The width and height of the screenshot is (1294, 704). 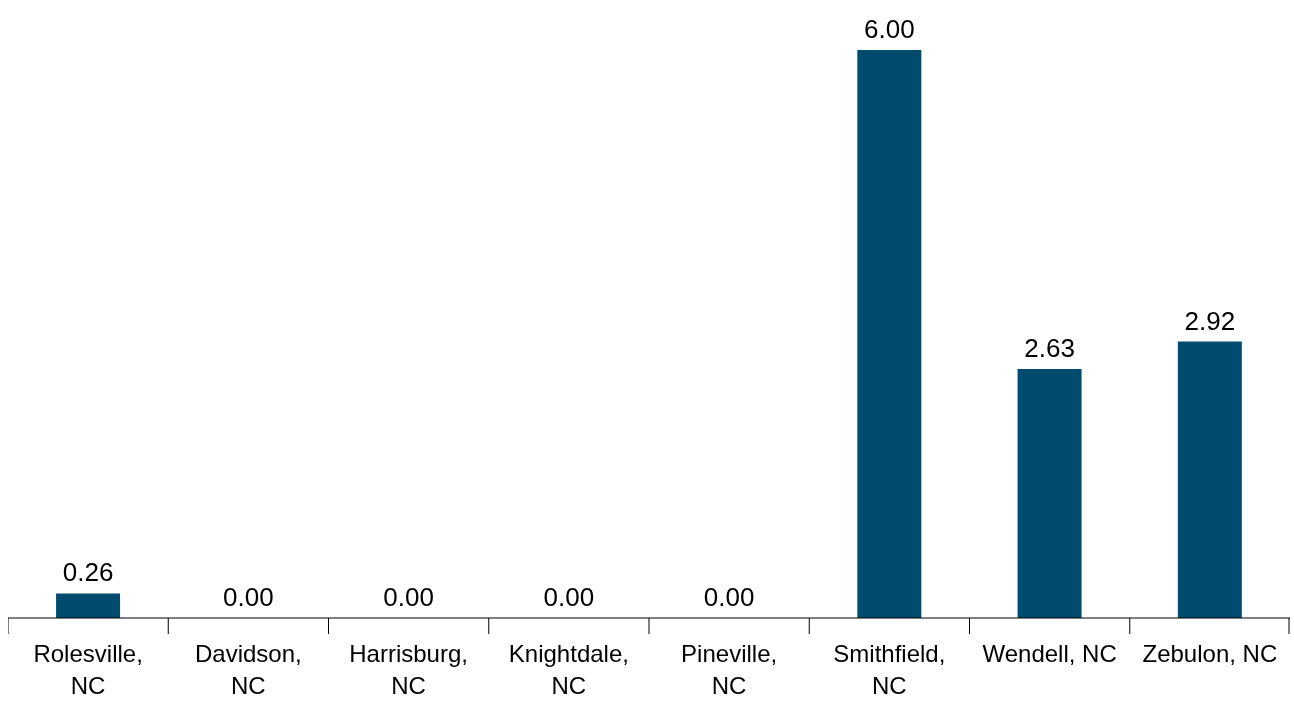 I want to click on data-label: 2.63, so click(x=1049, y=348).